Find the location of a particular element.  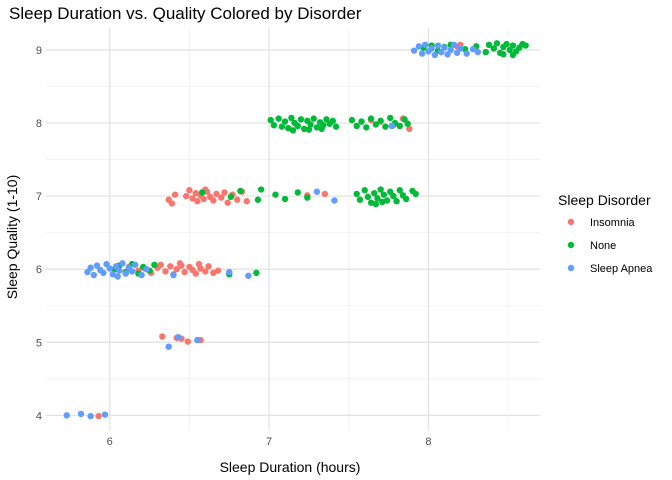

legend-title: Sleep Disorder is located at coordinates (604, 200).